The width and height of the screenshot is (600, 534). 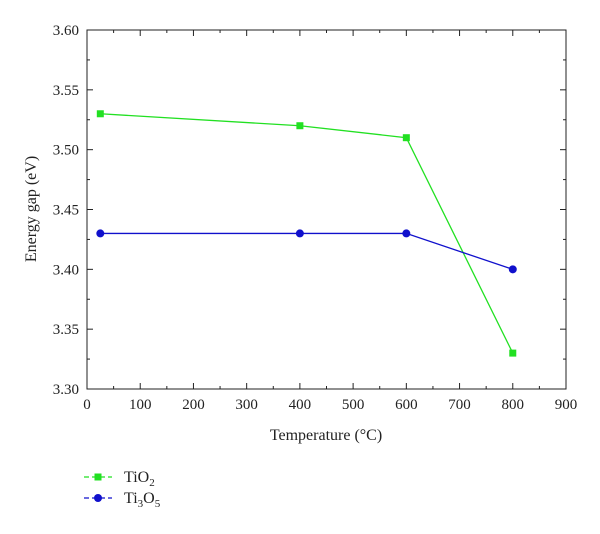 What do you see at coordinates (66, 330) in the screenshot?
I see `y-tick-label: 3.35` at bounding box center [66, 330].